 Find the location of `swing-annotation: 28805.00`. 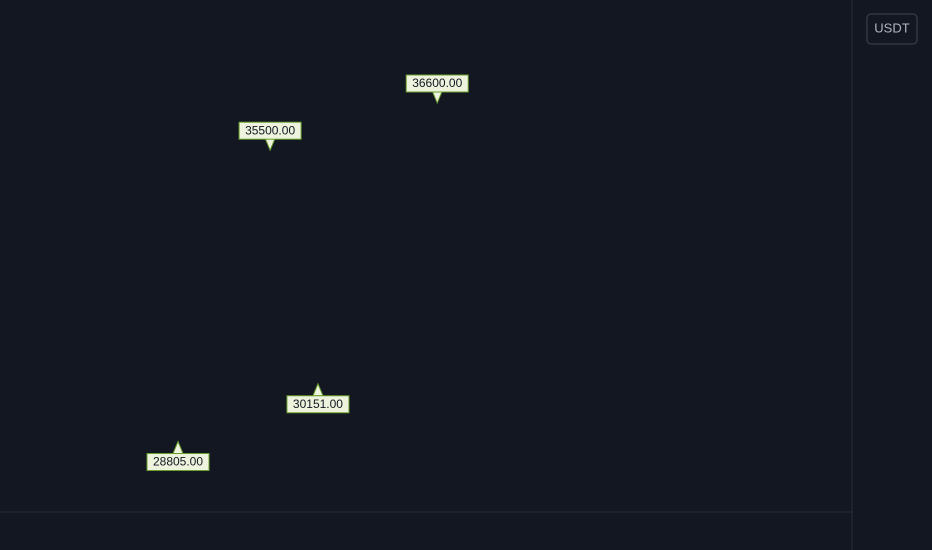

swing-annotation: 28805.00 is located at coordinates (178, 456).